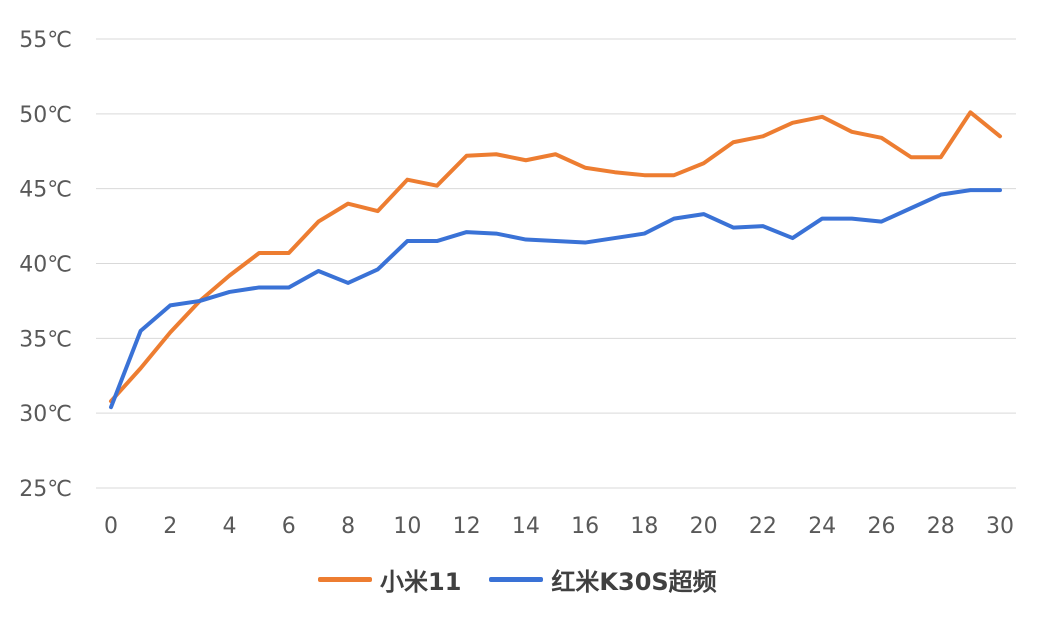 Image resolution: width=1038 pixels, height=624 pixels. What do you see at coordinates (111, 526) in the screenshot?
I see `x-tick-label: 0` at bounding box center [111, 526].